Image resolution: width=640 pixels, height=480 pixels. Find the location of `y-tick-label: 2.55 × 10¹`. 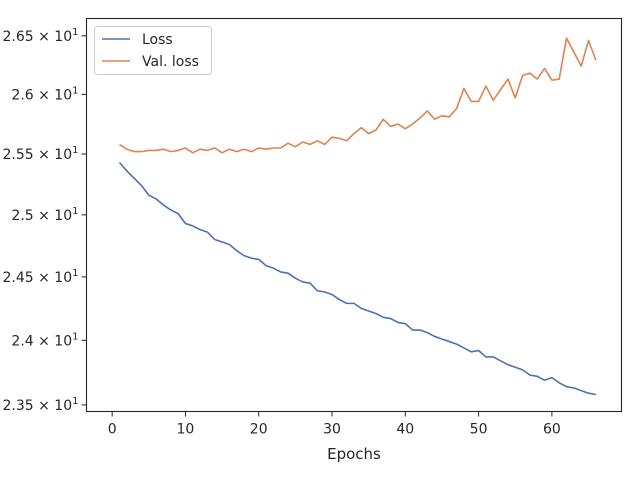

y-tick-label: 2.55 × 10¹ is located at coordinates (41, 154).